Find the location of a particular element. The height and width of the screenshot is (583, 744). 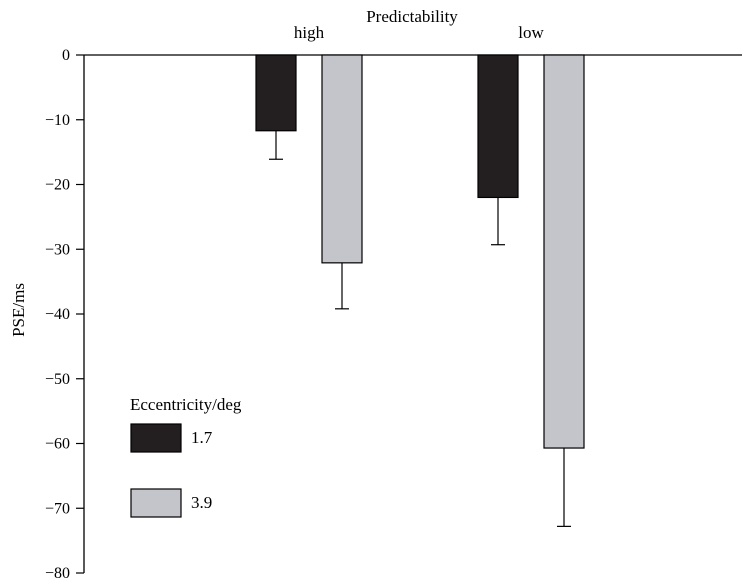

legend-title: Eccentricity/deg is located at coordinates (186, 404).